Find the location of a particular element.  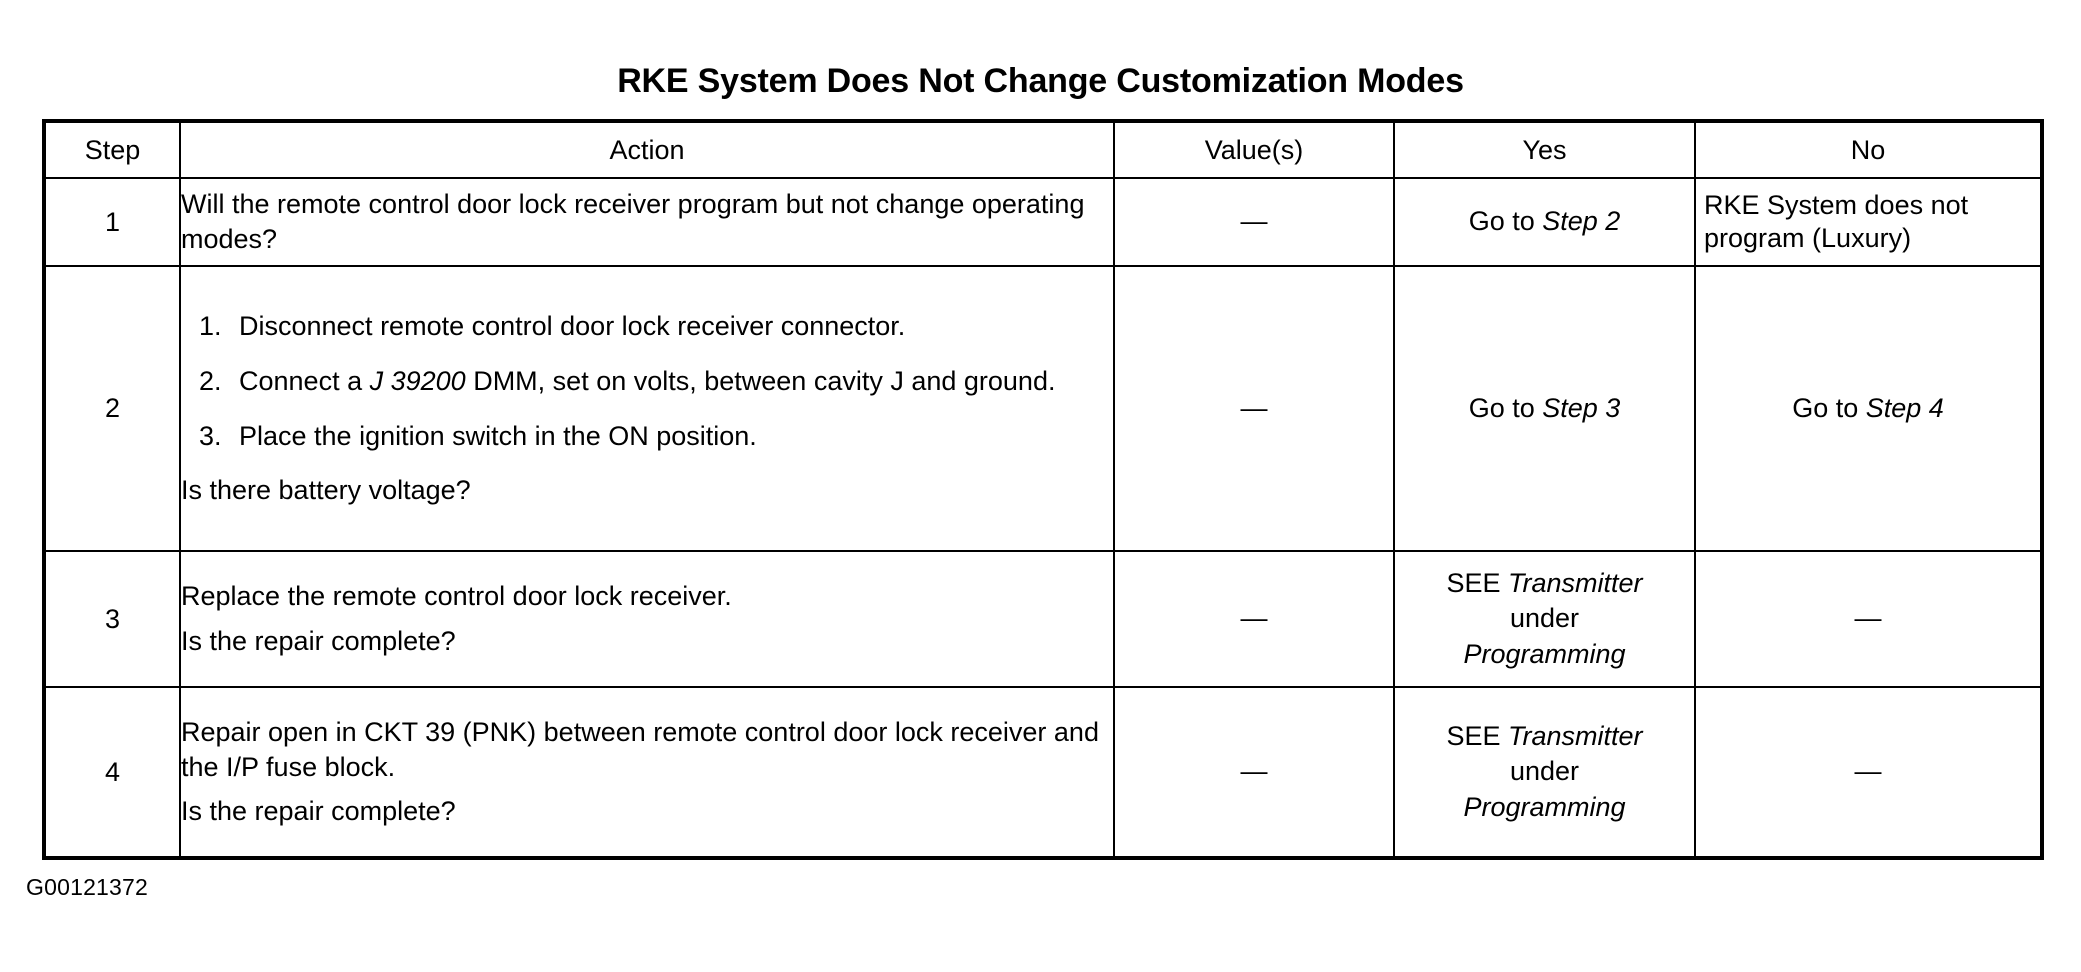

column-header-yes: Yes is located at coordinates (1544, 149).